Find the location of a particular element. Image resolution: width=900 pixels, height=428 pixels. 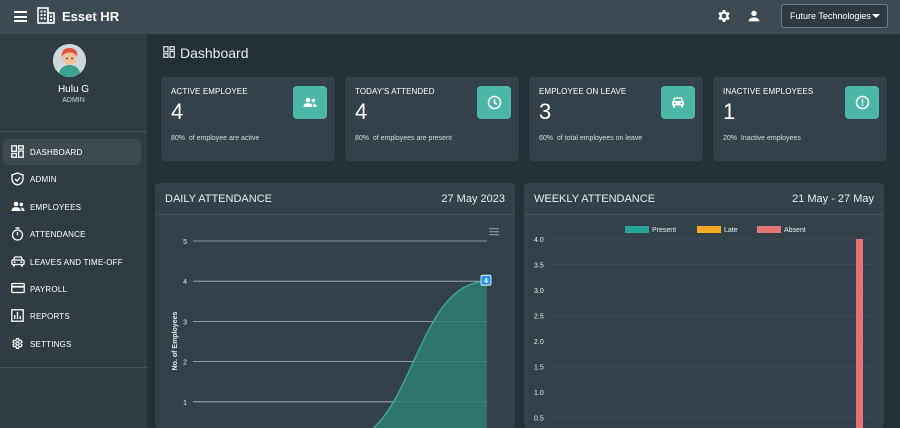

chart-menu-icon is located at coordinates (494, 232).